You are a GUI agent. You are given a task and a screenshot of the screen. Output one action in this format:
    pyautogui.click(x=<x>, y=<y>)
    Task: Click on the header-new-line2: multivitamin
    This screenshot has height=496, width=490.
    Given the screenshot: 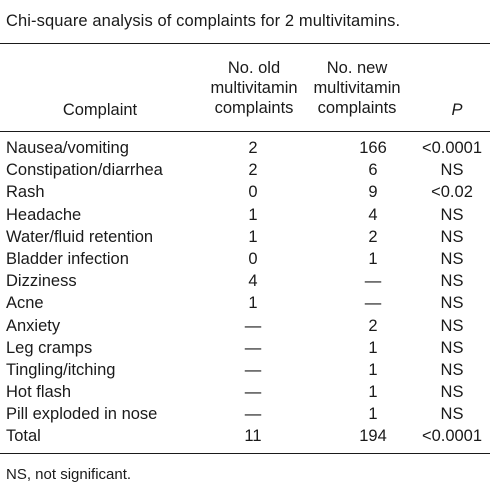 What is the action you would take?
    pyautogui.click(x=357, y=88)
    